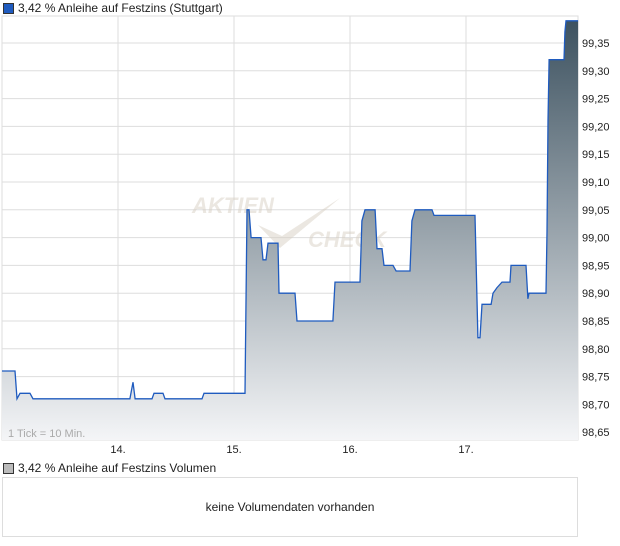 Image resolution: width=620 pixels, height=546 pixels. I want to click on y-tick-label: 98,75, so click(596, 378).